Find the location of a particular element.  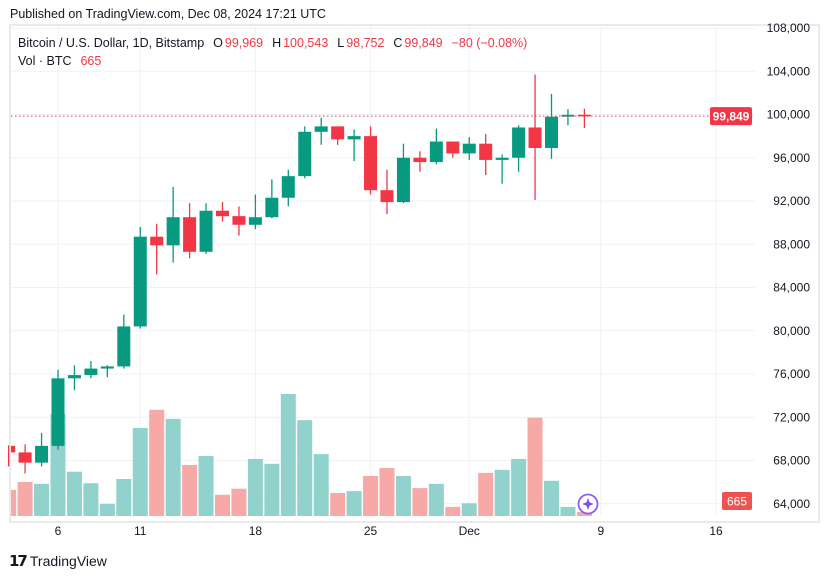

y-tick-label: 100,000 is located at coordinates (789, 115).